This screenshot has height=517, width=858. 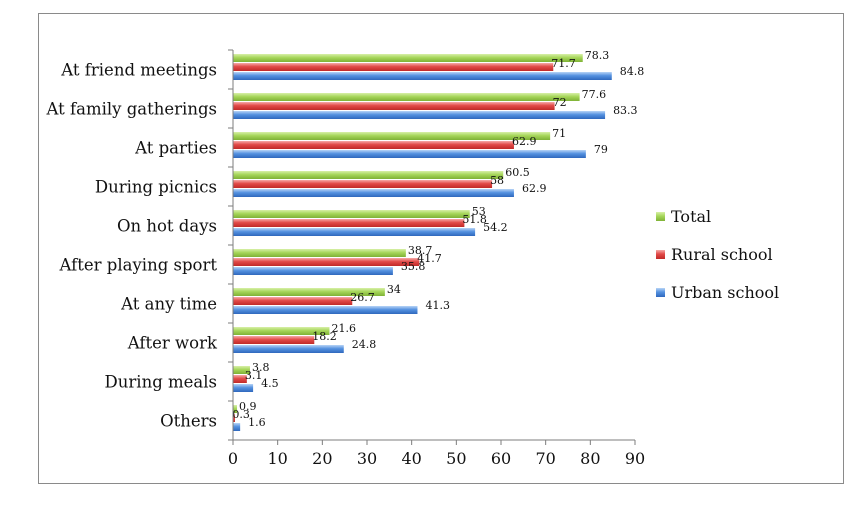 I want to click on category-label-after-playing-sport: After playing sport, so click(x=138, y=265).